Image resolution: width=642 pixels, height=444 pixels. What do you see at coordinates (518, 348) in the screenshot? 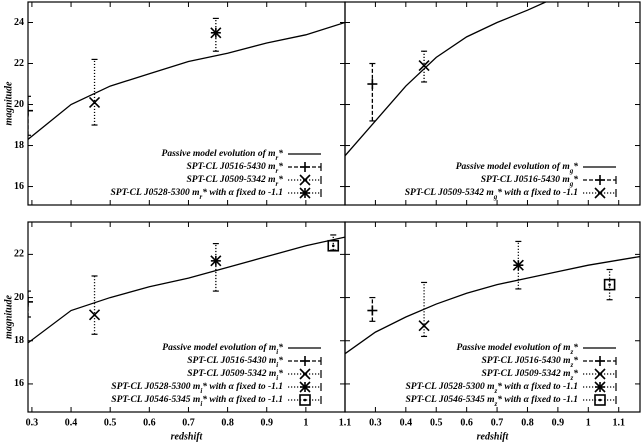
I see `legend-label: Passive model evolution of mz*` at bounding box center [518, 348].